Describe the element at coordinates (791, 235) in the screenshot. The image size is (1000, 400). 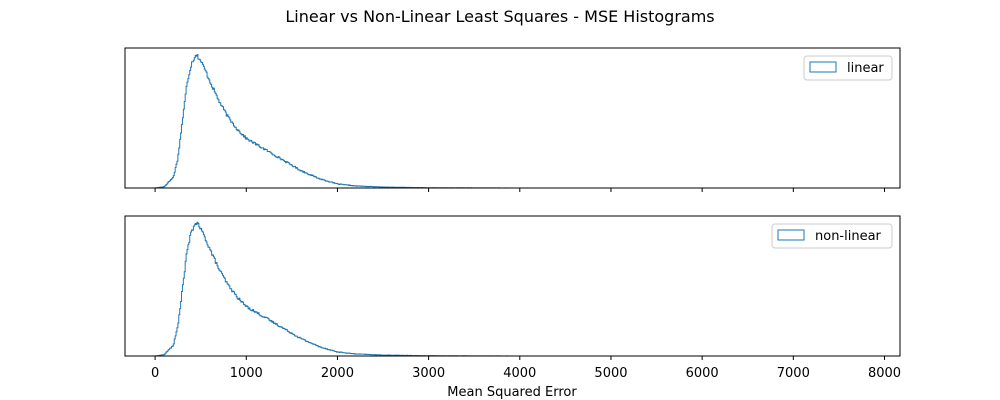
I see `legend-swatch-non-linear` at that location.